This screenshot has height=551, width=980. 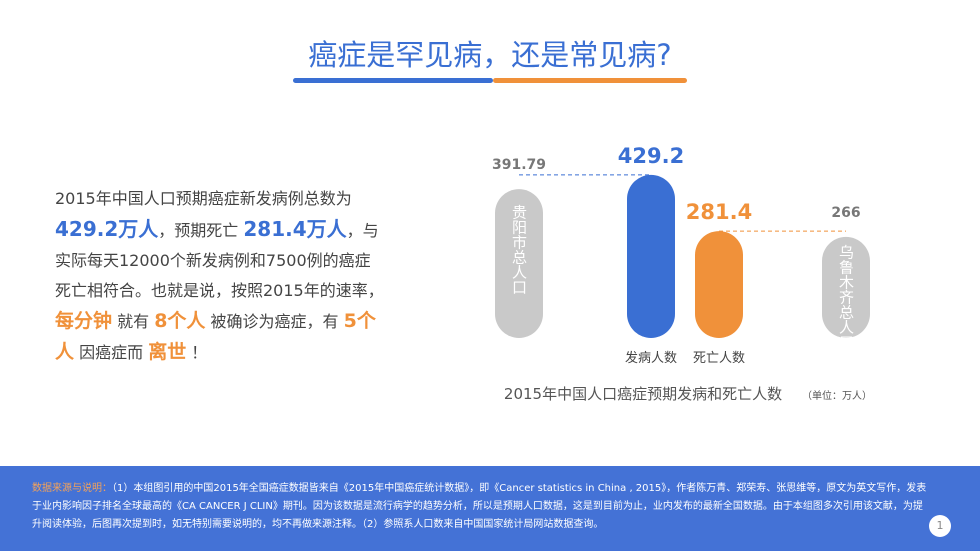 What do you see at coordinates (490, 55) in the screenshot?
I see `title: 癌症是罕见病，还是常见病?` at bounding box center [490, 55].